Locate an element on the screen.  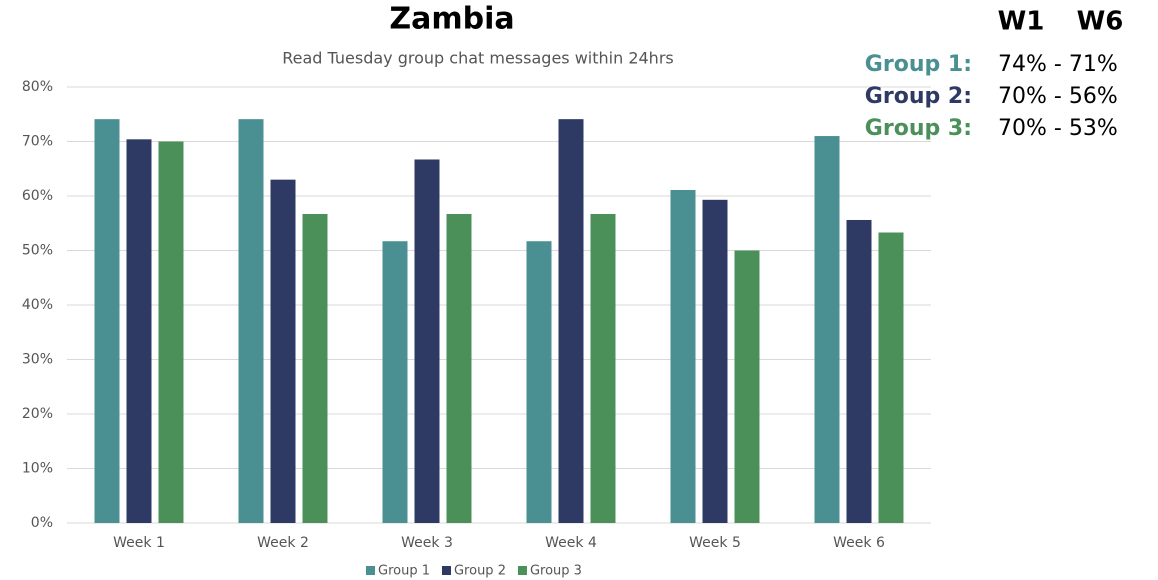
y-tick-label: 40% is located at coordinates (37, 305).